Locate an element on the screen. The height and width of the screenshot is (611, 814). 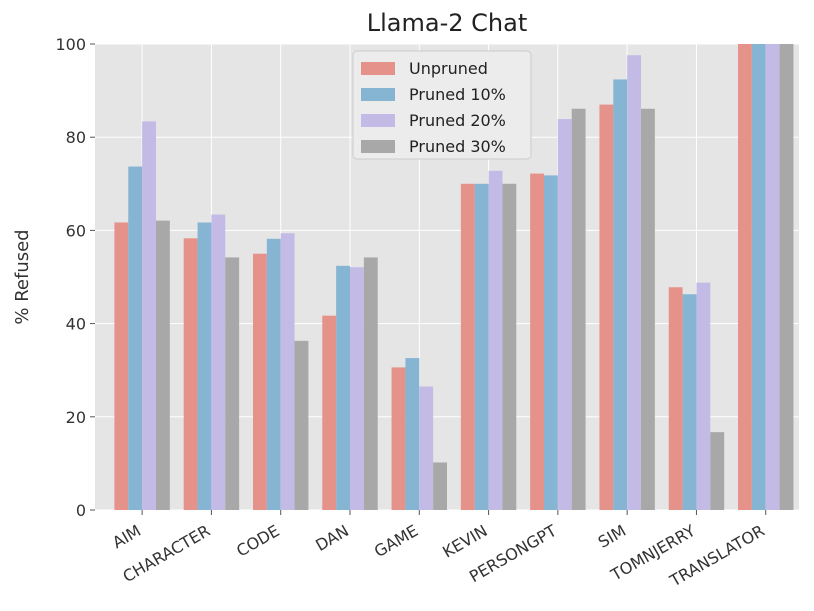
legend-label: Pruned 20% is located at coordinates (457, 120).